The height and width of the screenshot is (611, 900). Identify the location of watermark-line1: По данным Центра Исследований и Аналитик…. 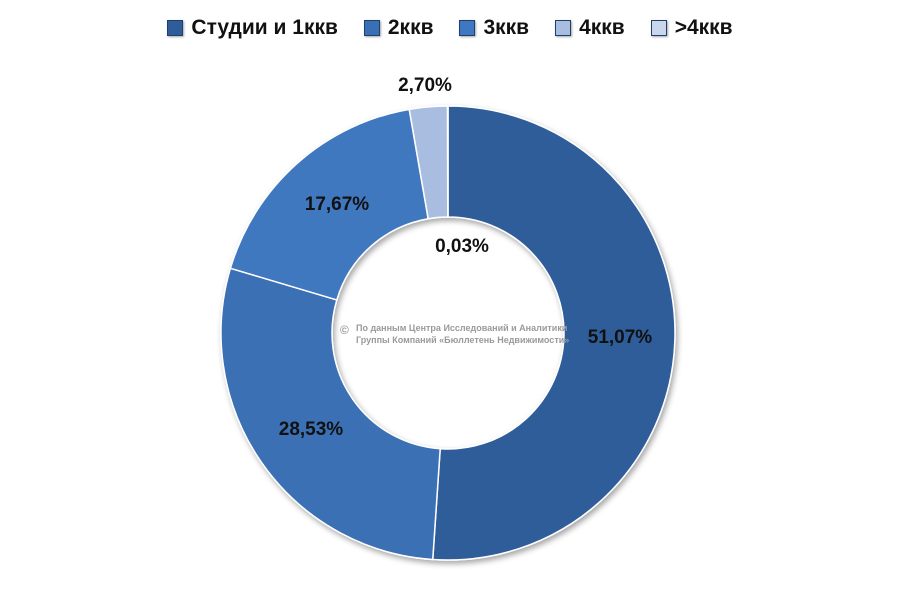
(461, 328).